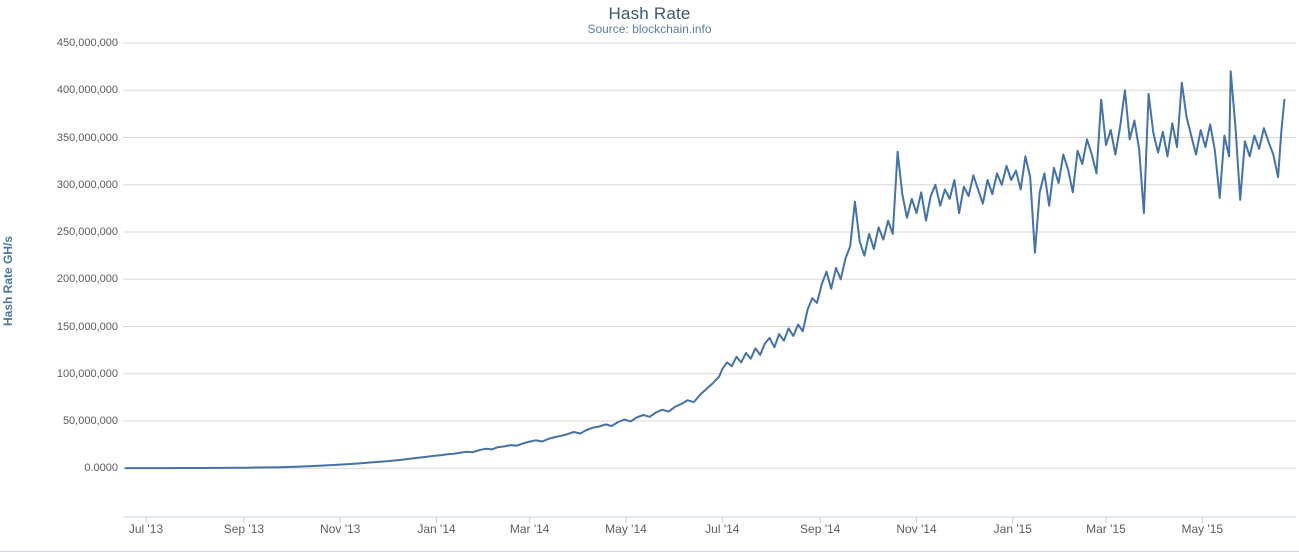 The height and width of the screenshot is (558, 1299). I want to click on y-tick-label: 450,000,000, so click(87, 43).